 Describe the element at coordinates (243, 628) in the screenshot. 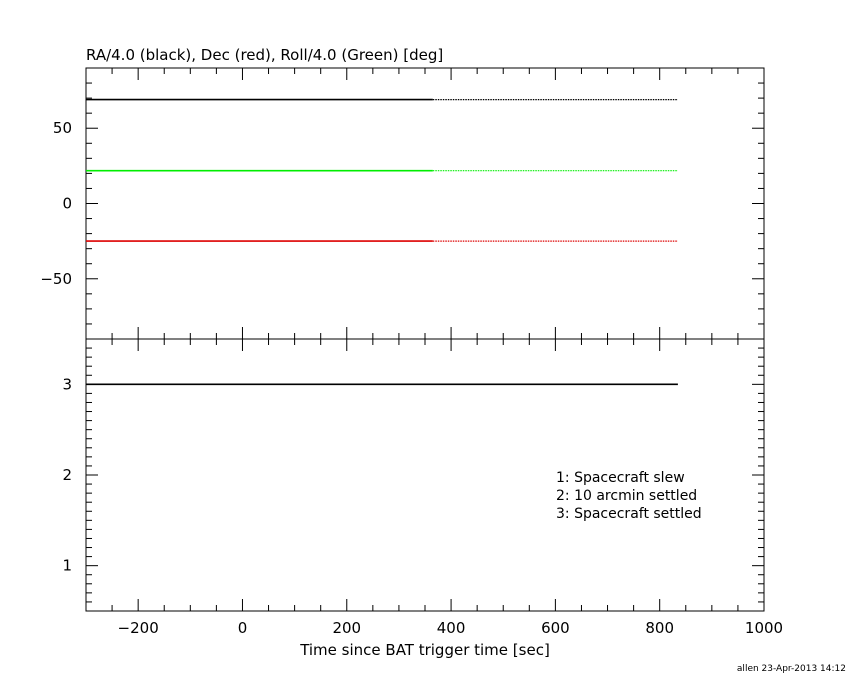

I see `x-tick-label: 0` at that location.